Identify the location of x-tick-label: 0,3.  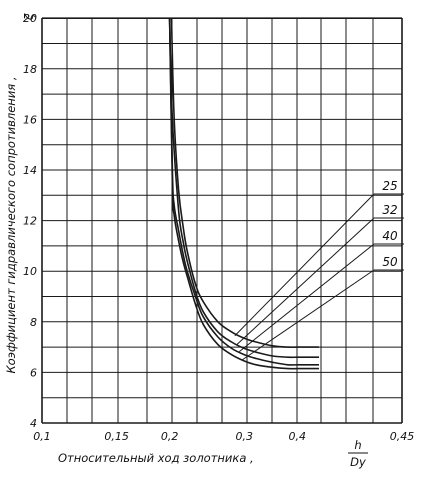
(245, 436).